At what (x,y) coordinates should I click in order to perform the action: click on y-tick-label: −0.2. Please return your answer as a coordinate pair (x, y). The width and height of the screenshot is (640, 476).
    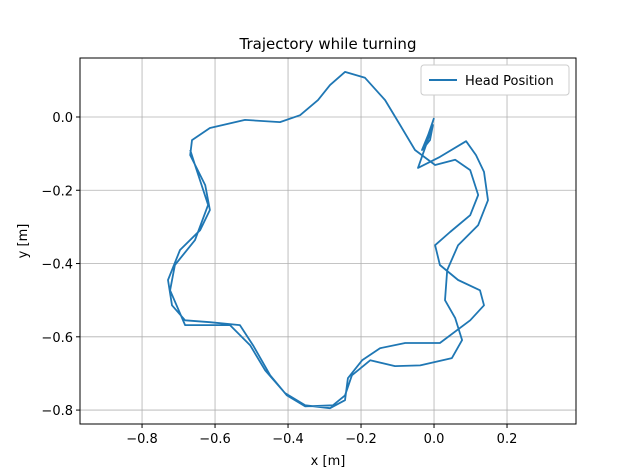
    Looking at the image, I should click on (57, 191).